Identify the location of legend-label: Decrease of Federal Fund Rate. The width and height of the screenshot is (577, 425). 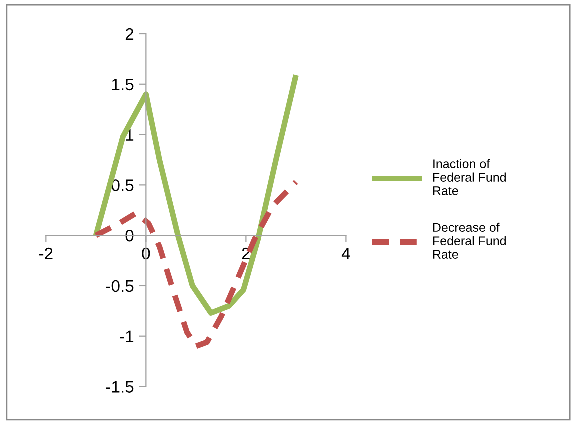
(469, 240).